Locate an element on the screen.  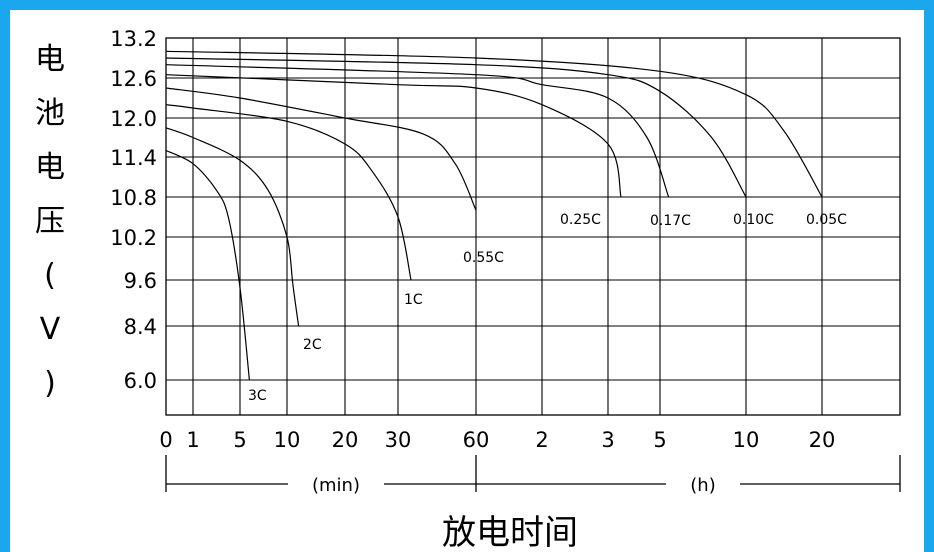
unit-hour: (h) is located at coordinates (702, 485).